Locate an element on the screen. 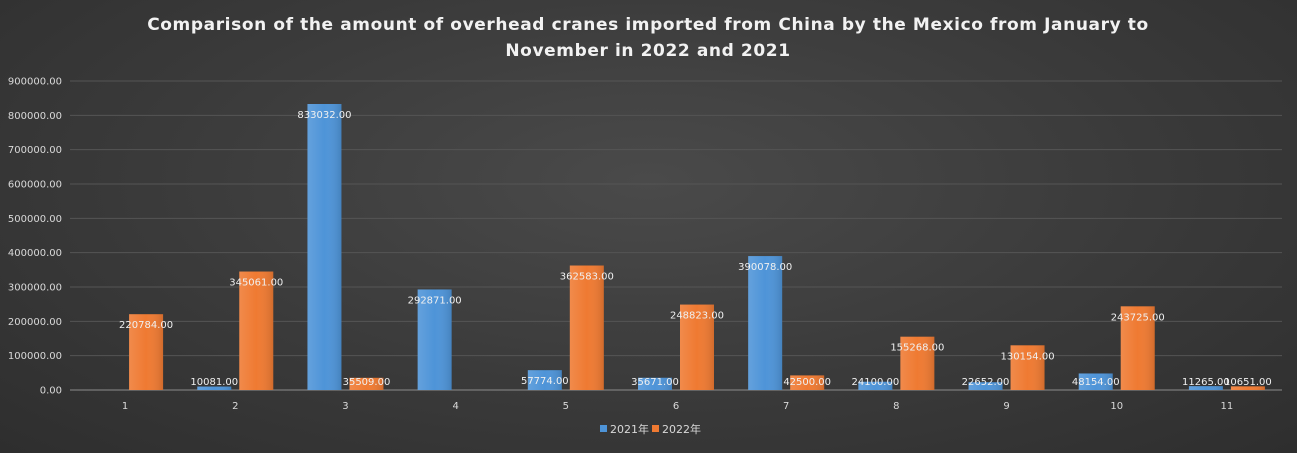 Image resolution: width=1297 pixels, height=453 pixels. data-label: 24100.00 is located at coordinates (876, 382).